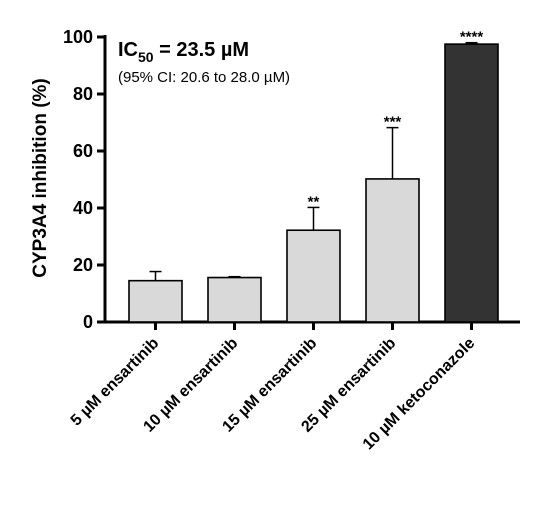 The width and height of the screenshot is (550, 505). What do you see at coordinates (204, 77) in the screenshot?
I see `ic50-ci-text: (95% CI: 20.6 to 28.0 µM)` at bounding box center [204, 77].